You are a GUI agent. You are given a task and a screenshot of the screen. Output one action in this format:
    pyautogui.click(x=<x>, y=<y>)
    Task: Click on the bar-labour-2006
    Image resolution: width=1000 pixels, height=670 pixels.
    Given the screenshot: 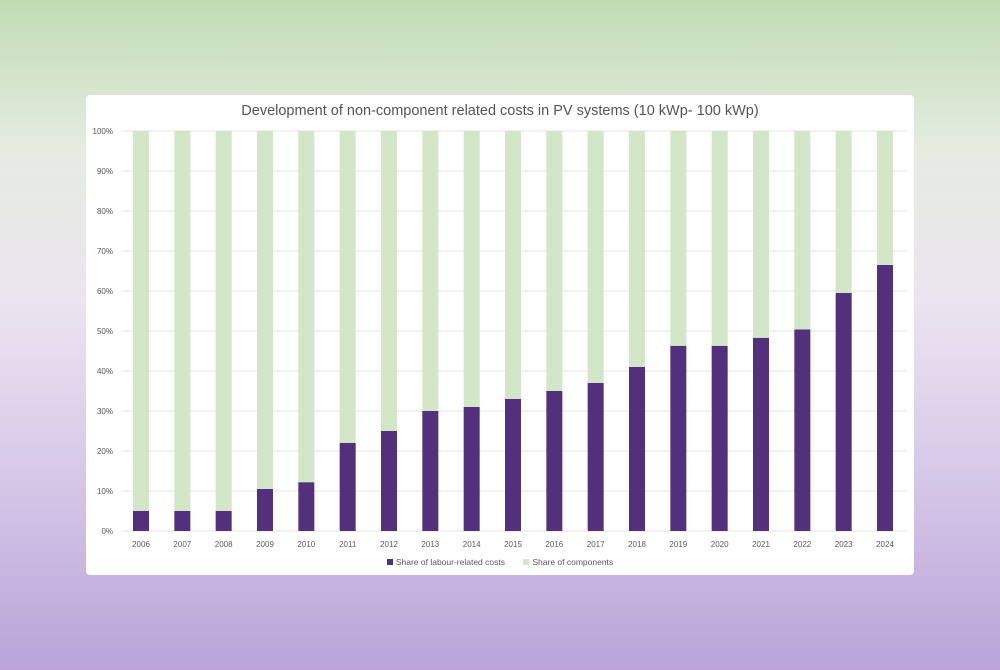 What is the action you would take?
    pyautogui.click(x=141, y=521)
    